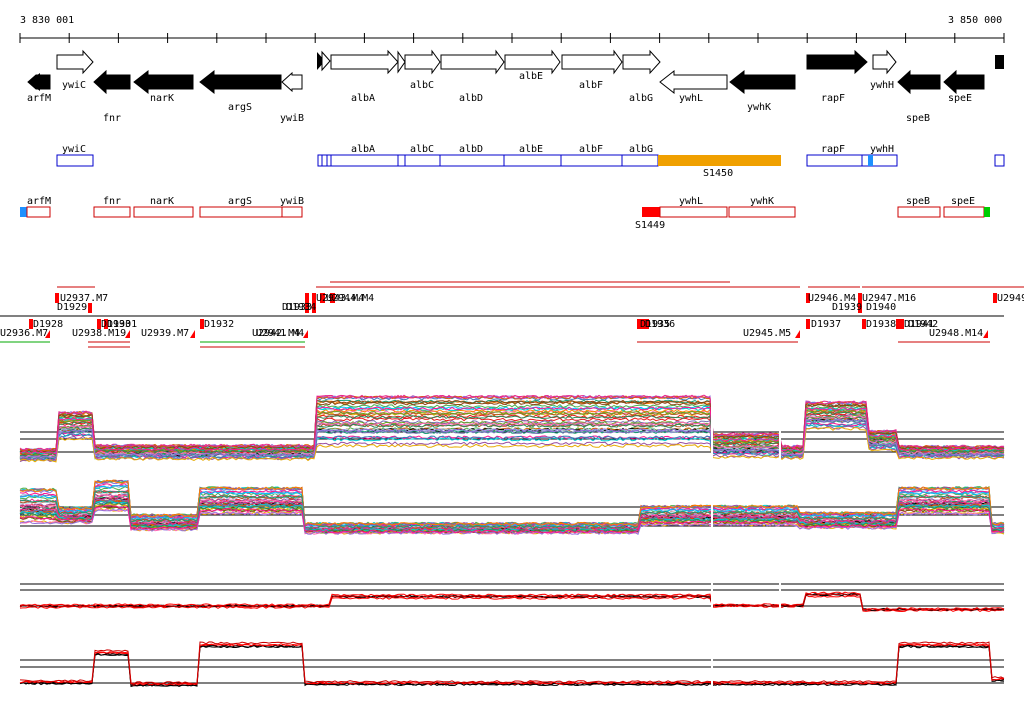 The width and height of the screenshot is (1024, 714). What do you see at coordinates (39, 98) in the screenshot?
I see `gene-label-arfM: arfM` at bounding box center [39, 98].